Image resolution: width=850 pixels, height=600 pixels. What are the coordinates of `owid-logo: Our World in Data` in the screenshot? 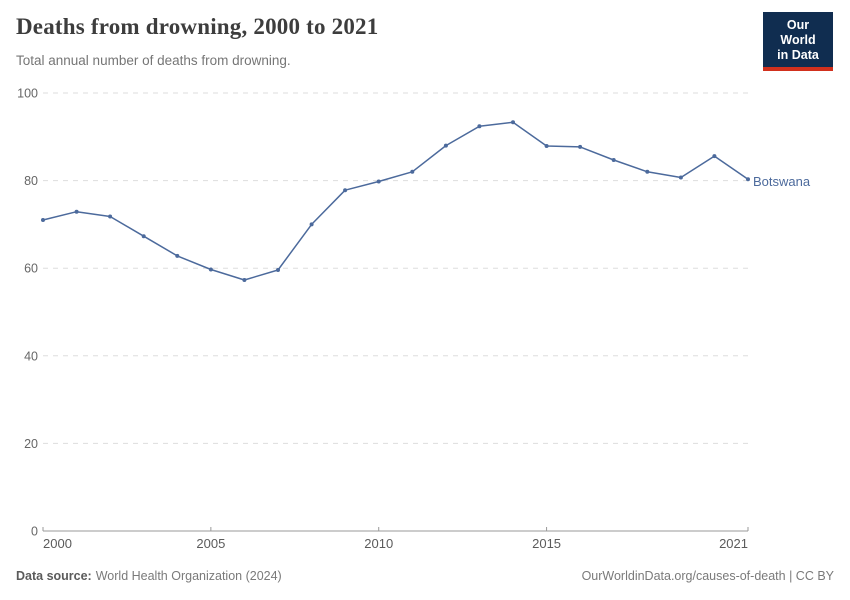 It's located at (798, 41).